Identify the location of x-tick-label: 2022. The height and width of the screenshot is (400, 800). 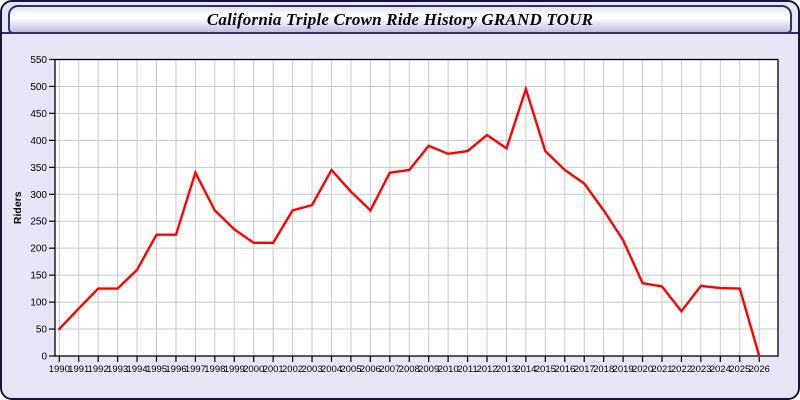
(681, 369).